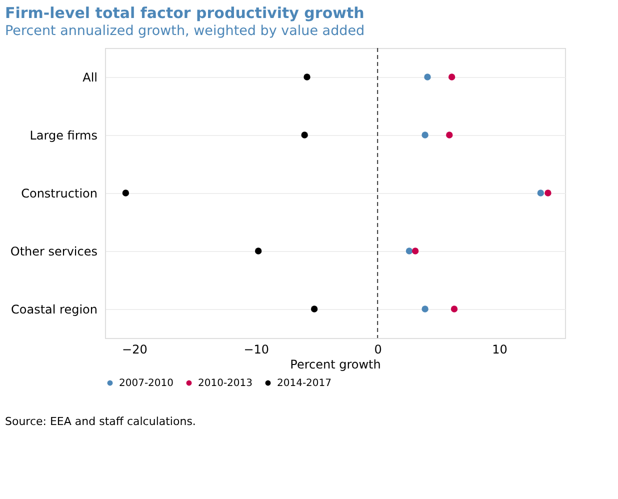 The height and width of the screenshot is (499, 618). I want to click on y-tick-label: Coastal region, so click(54, 309).